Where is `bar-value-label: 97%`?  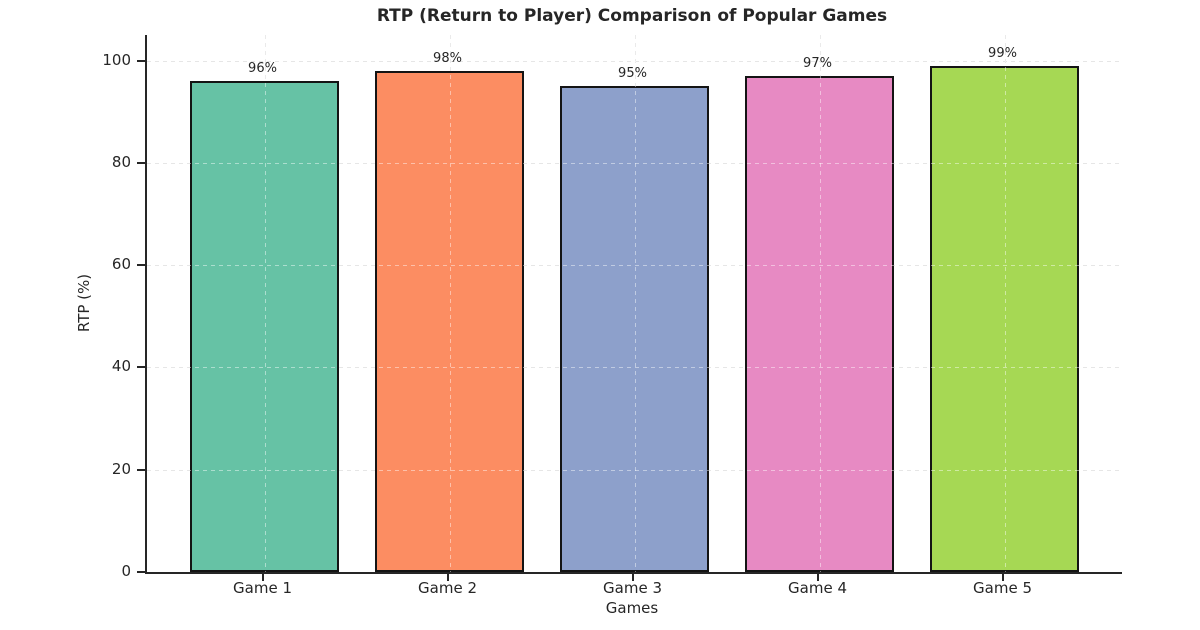
bar-value-label: 97% is located at coordinates (817, 63).